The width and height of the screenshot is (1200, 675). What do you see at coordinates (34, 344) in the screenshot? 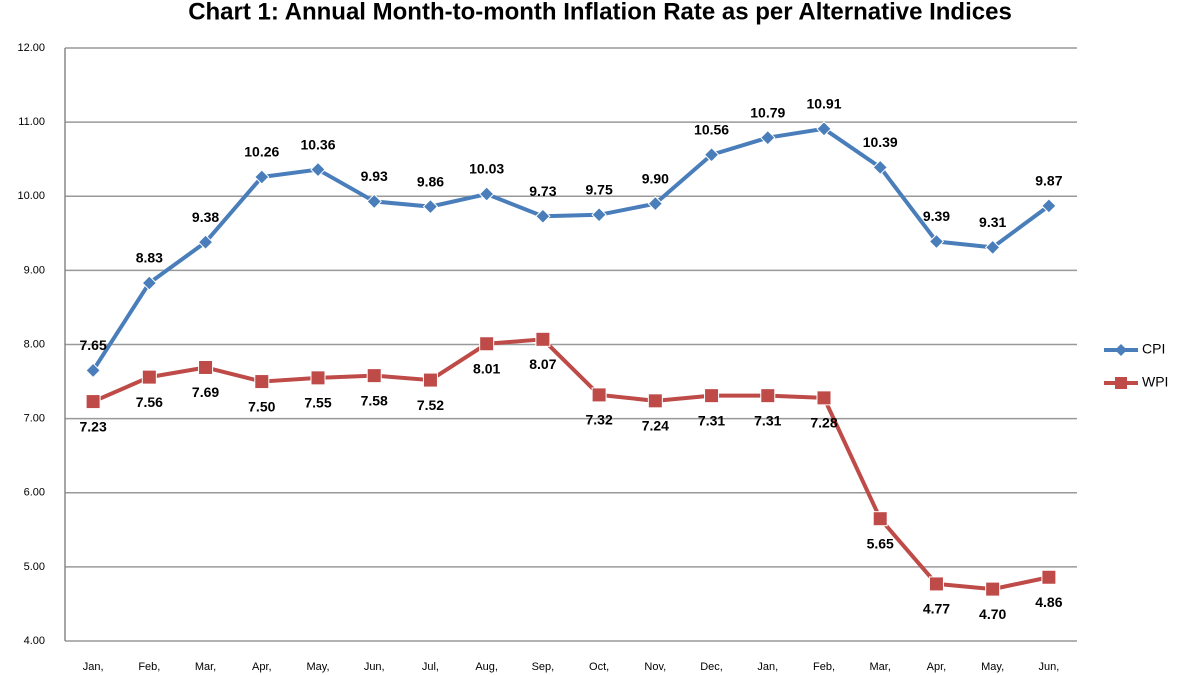
I see `y-tick-label: 8.00` at bounding box center [34, 344].